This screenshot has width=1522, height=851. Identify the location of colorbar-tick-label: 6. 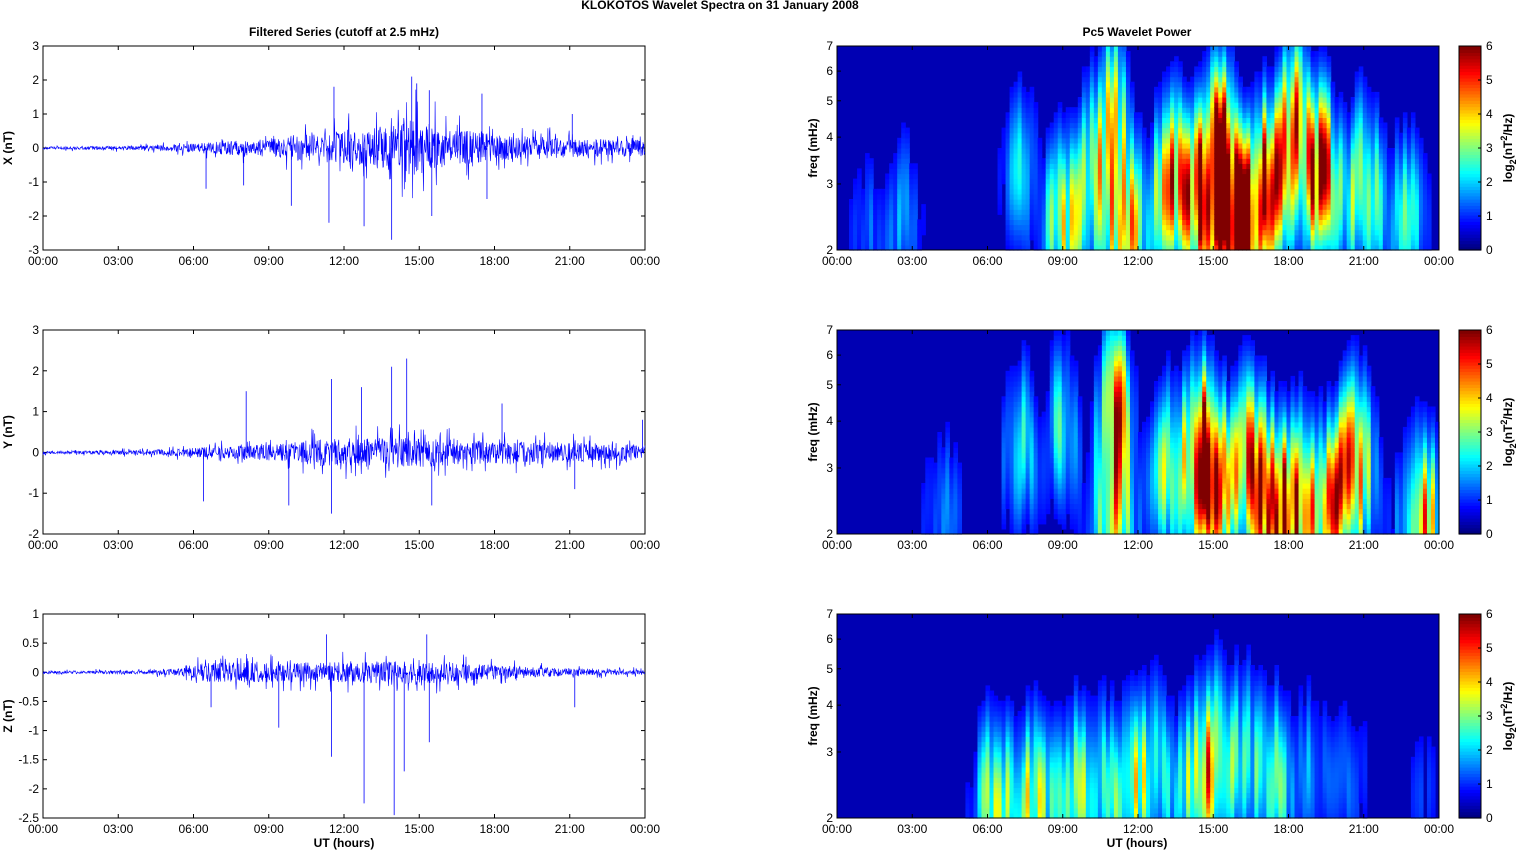
(1489, 46).